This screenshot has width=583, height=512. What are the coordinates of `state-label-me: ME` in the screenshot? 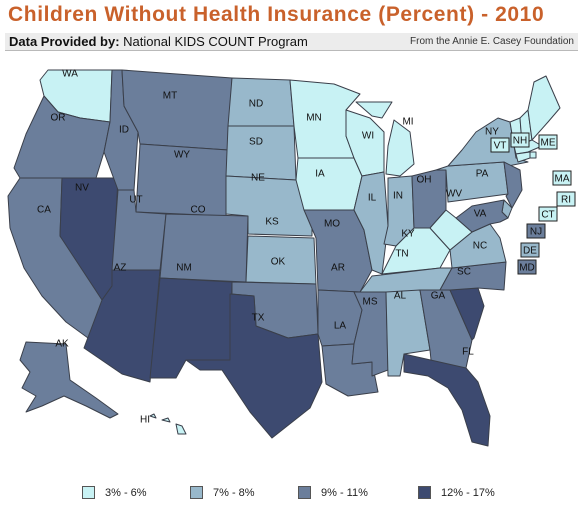 It's located at (548, 143).